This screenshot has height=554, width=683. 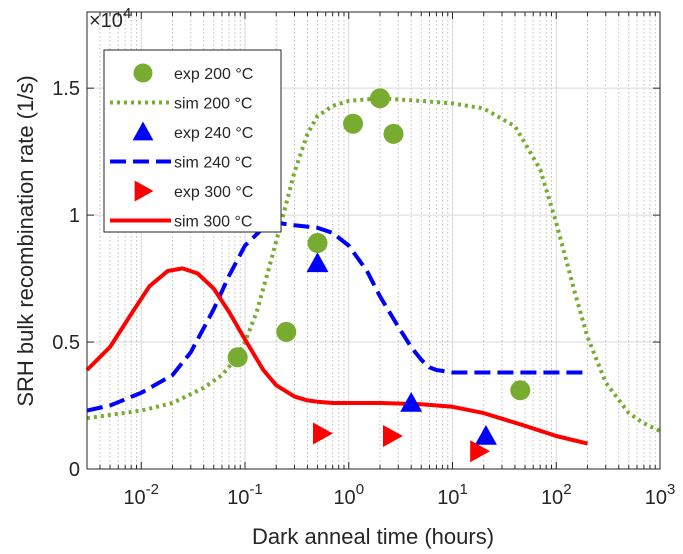 I want to click on x-tick-label: 10⁻¹, so click(x=245, y=495).